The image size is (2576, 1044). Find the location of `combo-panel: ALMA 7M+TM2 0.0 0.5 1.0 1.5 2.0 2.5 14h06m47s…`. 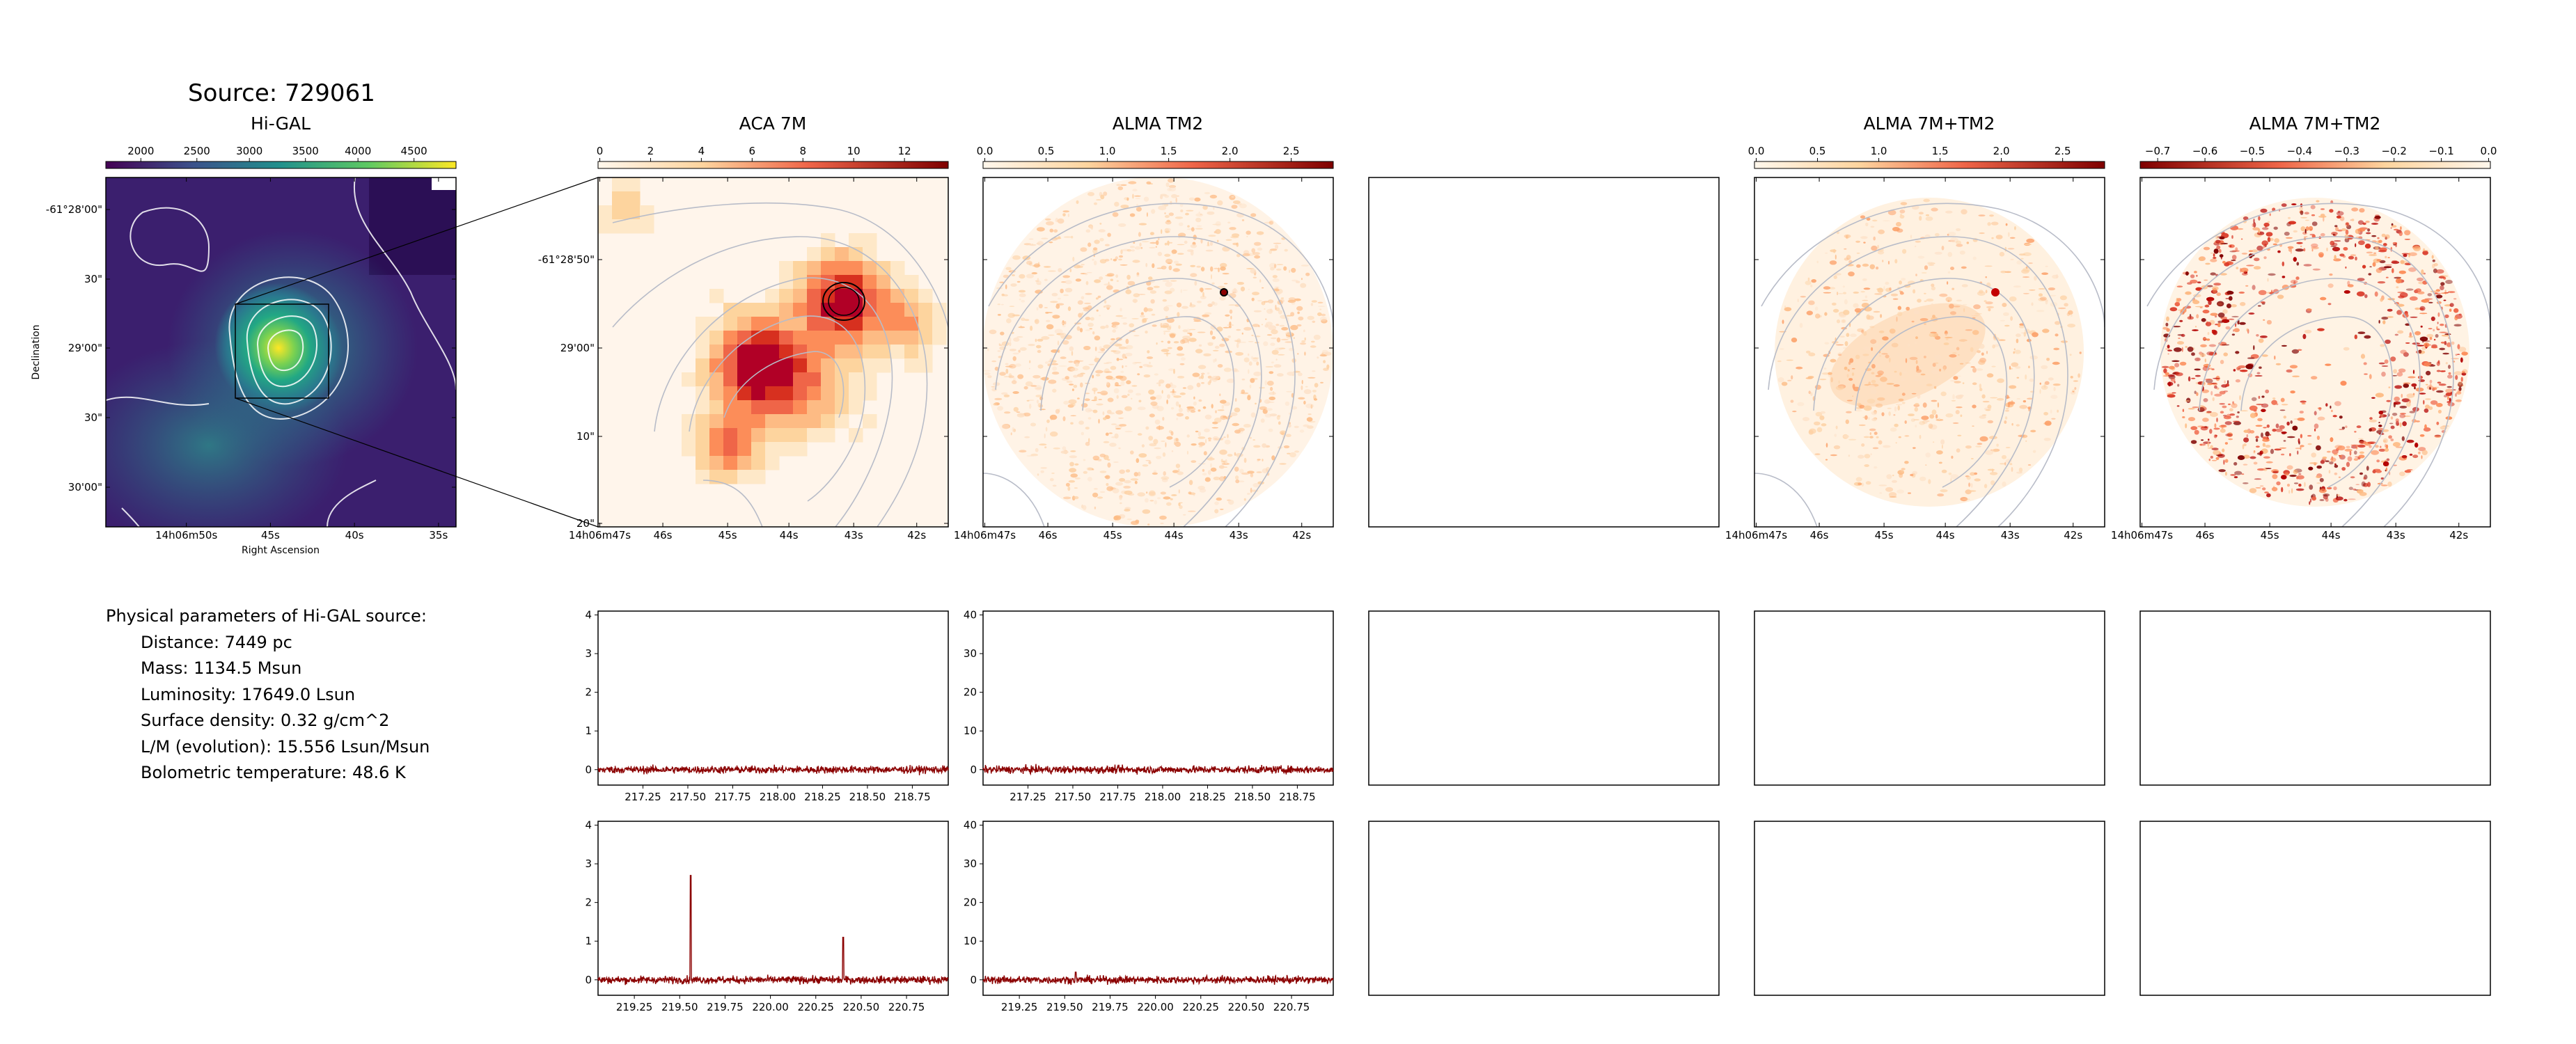

combo-panel: ALMA 7M+TM2 0.0 0.5 1.0 1.5 2.0 2.5 14h06m47s… is located at coordinates (1915, 327).